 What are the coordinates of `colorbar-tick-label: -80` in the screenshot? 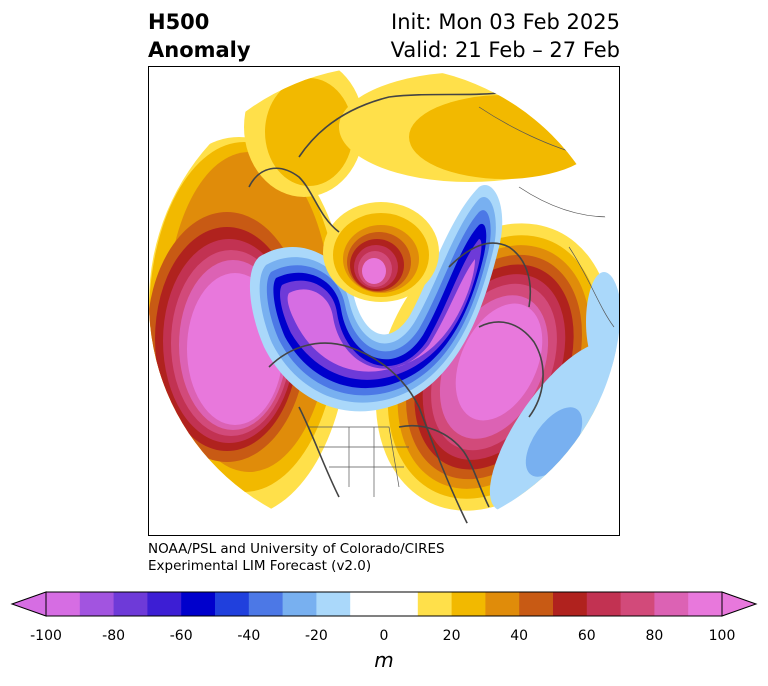 It's located at (114, 636).